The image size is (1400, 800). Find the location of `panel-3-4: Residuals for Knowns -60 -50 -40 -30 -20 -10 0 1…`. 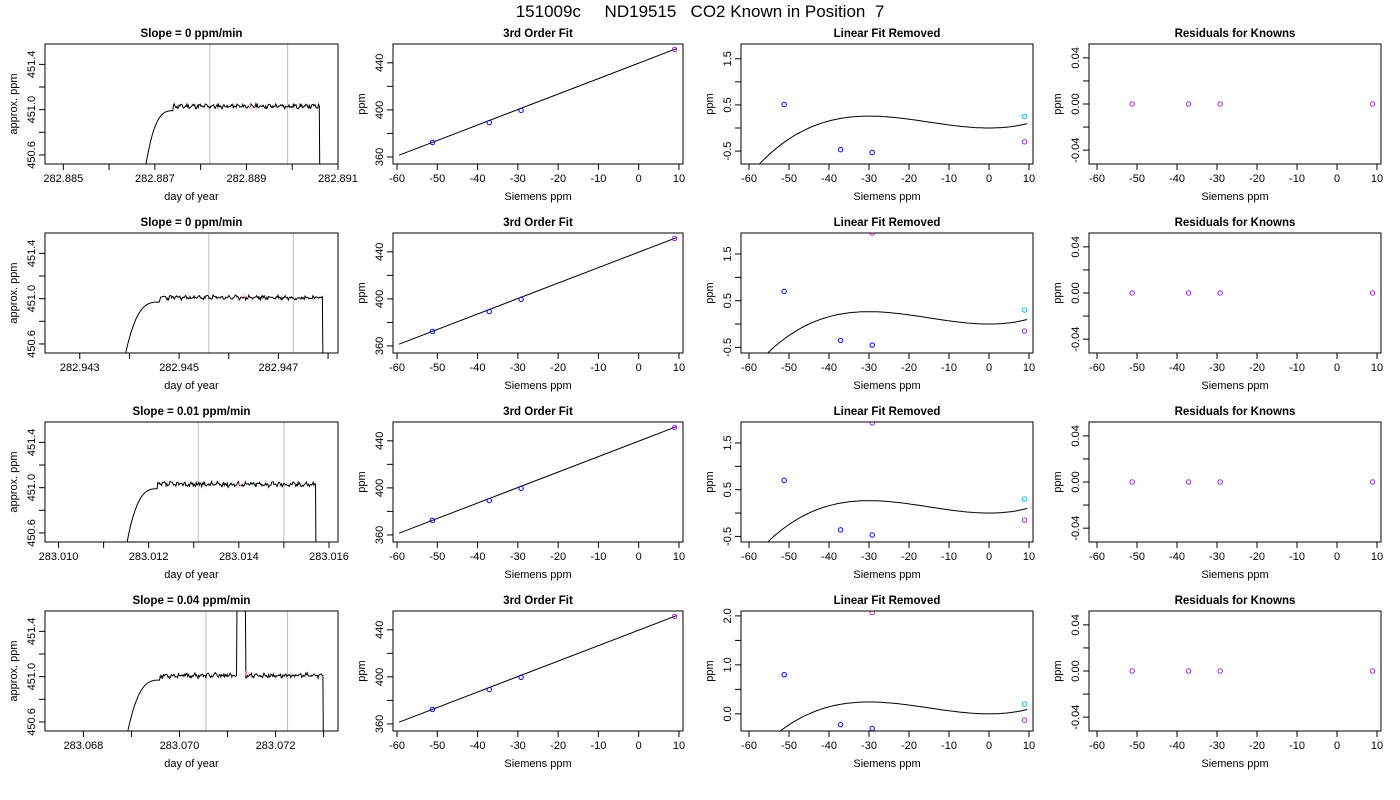

panel-3-4: Residuals for Knowns -60 -50 -40 -30 -20 -10 0 1… is located at coordinates (1217, 493).